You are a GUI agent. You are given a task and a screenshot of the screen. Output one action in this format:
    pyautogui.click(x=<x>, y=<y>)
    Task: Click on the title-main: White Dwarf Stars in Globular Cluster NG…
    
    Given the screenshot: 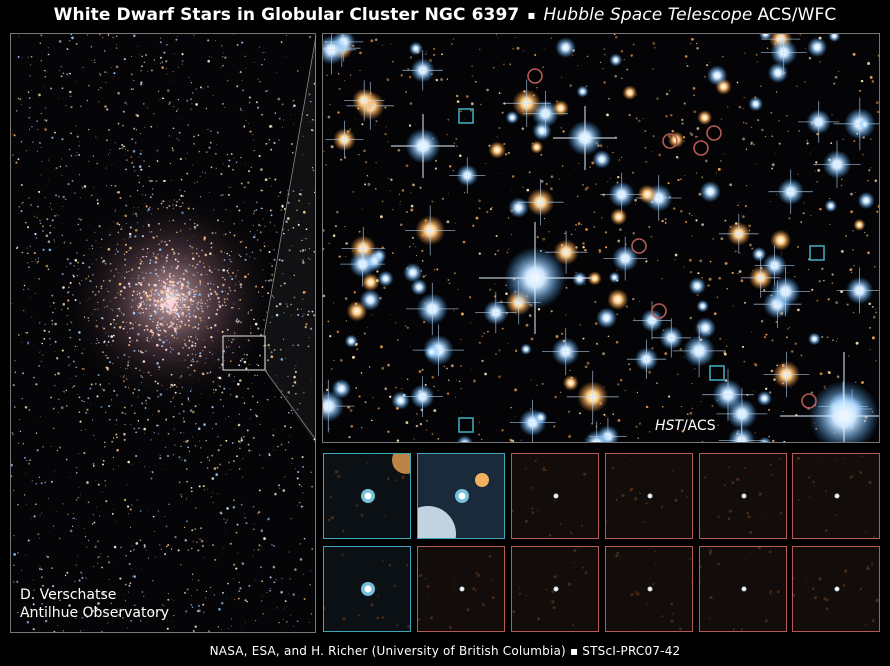 What is the action you would take?
    pyautogui.click(x=286, y=15)
    